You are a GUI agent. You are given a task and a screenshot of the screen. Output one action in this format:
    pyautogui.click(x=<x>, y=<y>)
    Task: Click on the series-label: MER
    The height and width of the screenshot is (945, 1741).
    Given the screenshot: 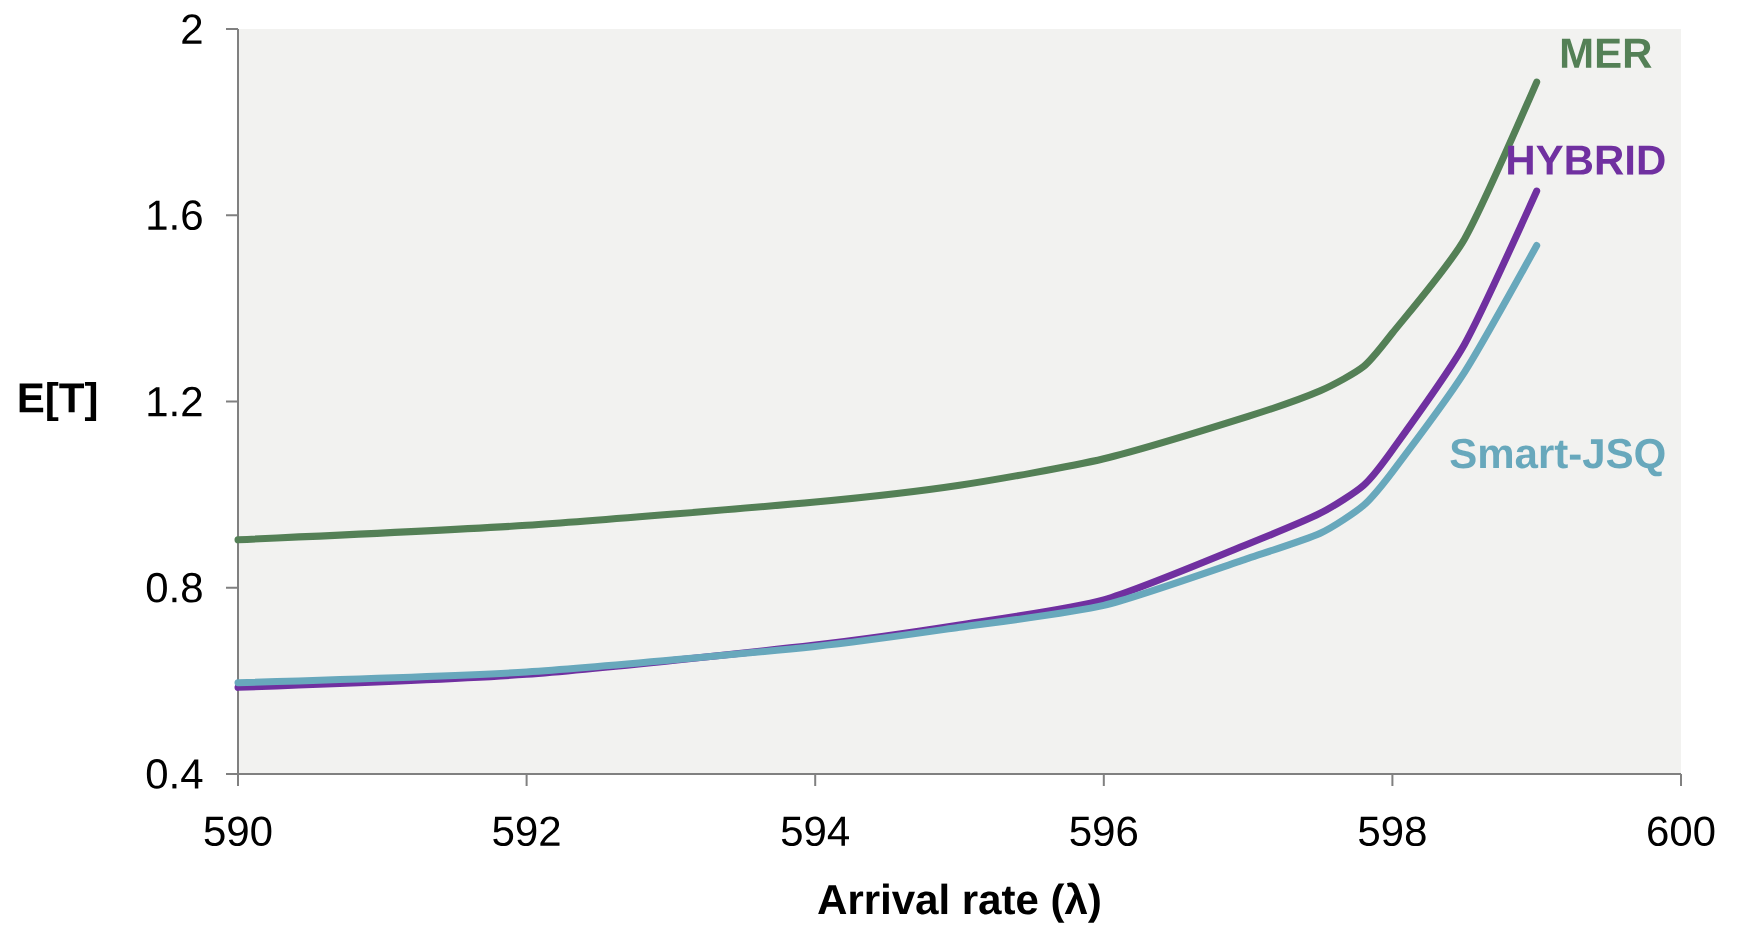 What is the action you would take?
    pyautogui.click(x=1606, y=53)
    